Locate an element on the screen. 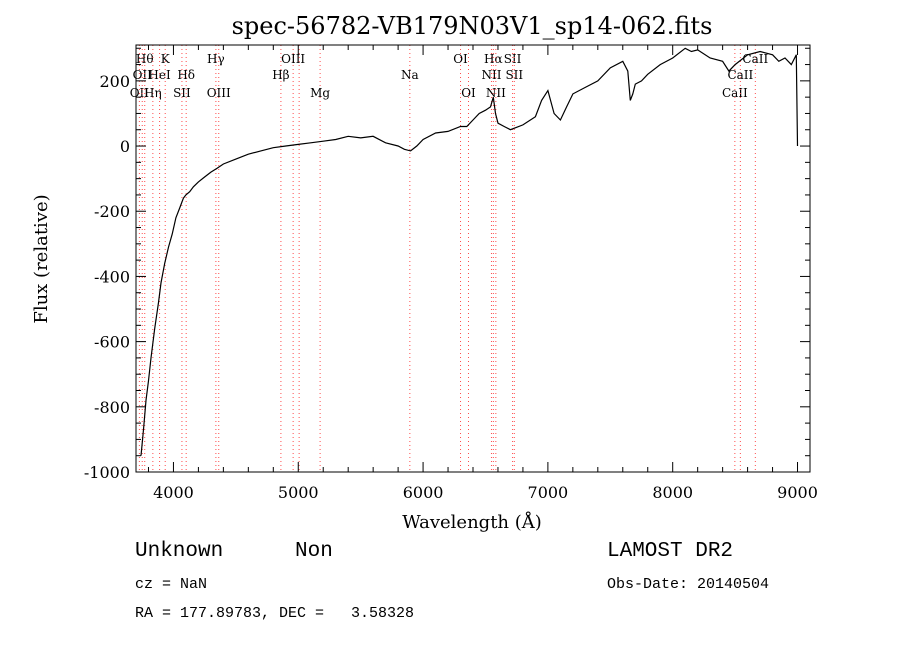  y-tick-label: -1000 is located at coordinates (107, 472).